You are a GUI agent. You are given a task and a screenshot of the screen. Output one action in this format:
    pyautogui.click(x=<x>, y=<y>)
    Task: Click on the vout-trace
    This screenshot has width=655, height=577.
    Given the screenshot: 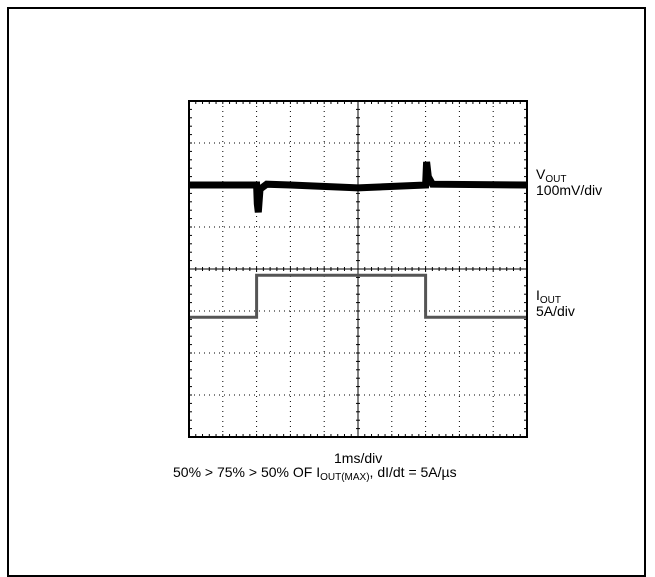 What is the action you would take?
    pyautogui.click(x=358, y=187)
    